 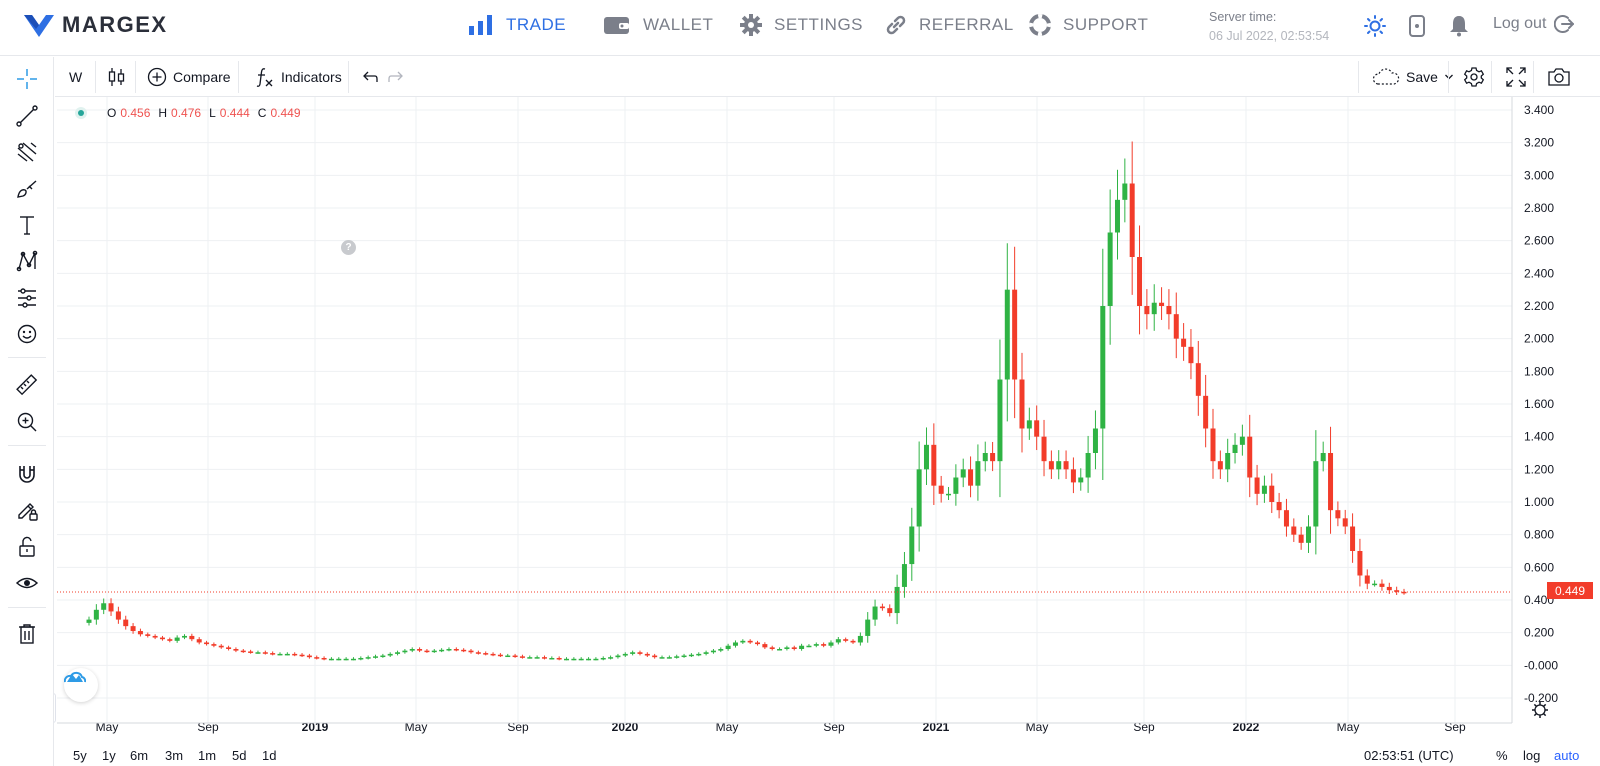 I want to click on zoom-in-tool, so click(x=27, y=422).